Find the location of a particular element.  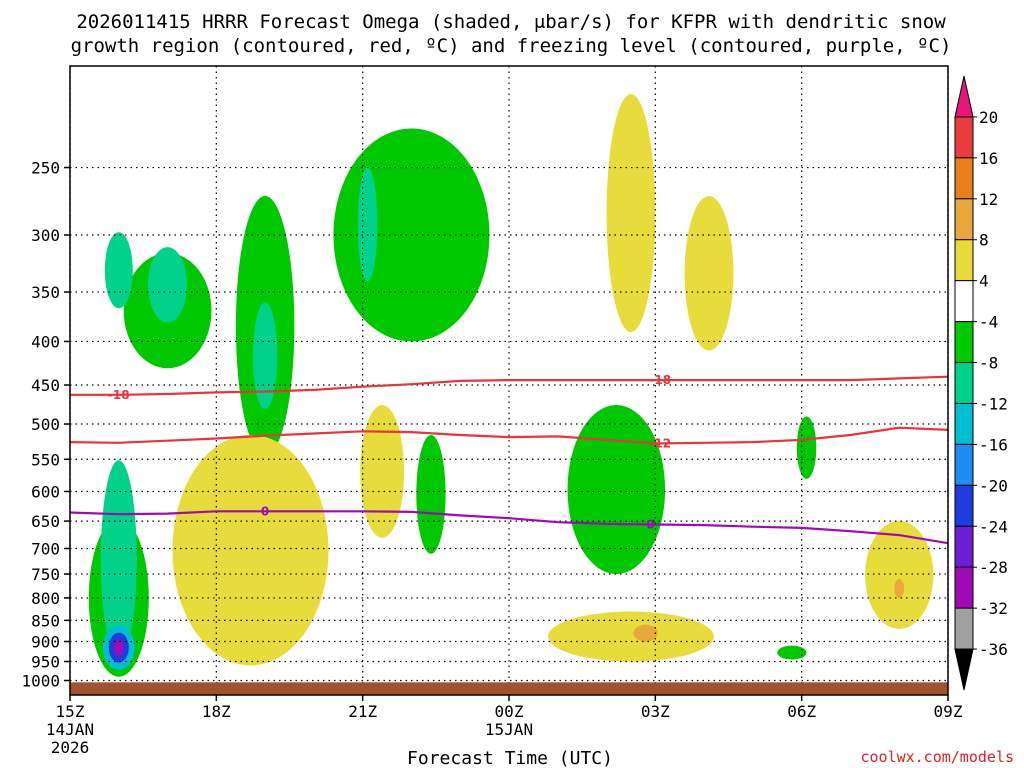

y-tick-label: 700 is located at coordinates (45, 549).